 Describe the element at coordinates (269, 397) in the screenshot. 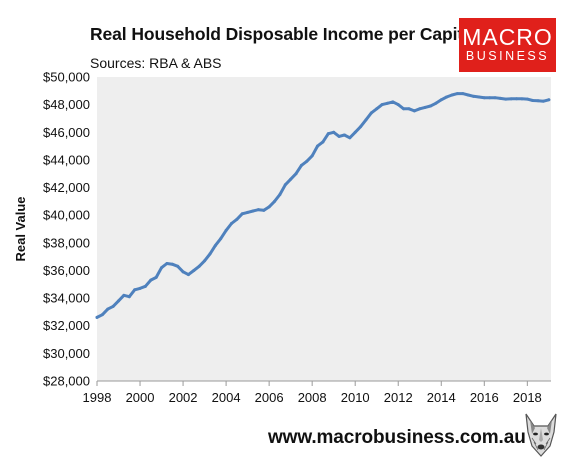

I see `x-tick-label: 2006` at that location.